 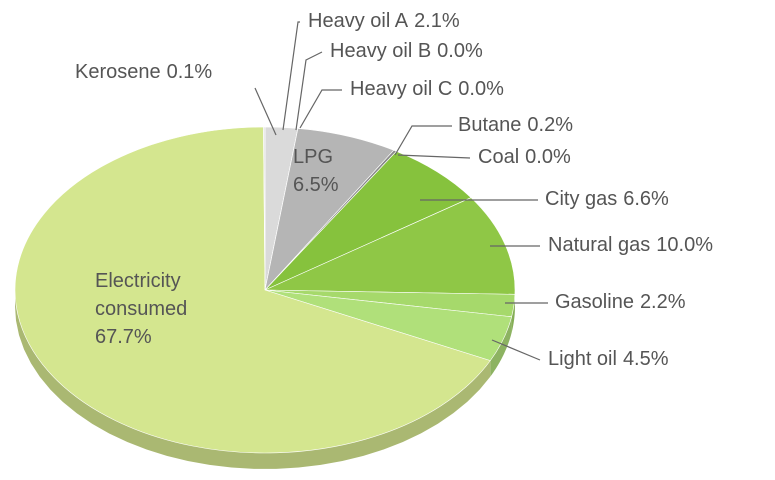 I want to click on label-value: 2.1%, so click(x=437, y=21).